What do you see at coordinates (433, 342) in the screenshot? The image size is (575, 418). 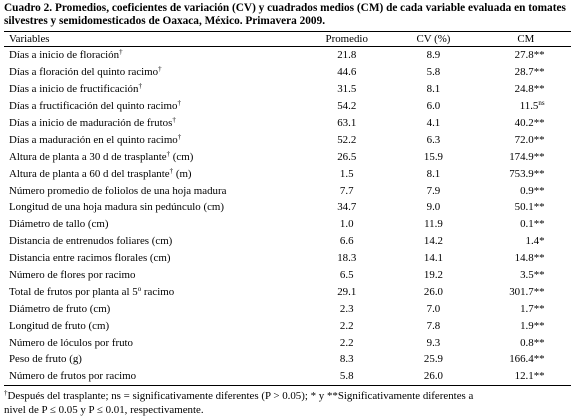 I see `cell-cv: 9.3` at bounding box center [433, 342].